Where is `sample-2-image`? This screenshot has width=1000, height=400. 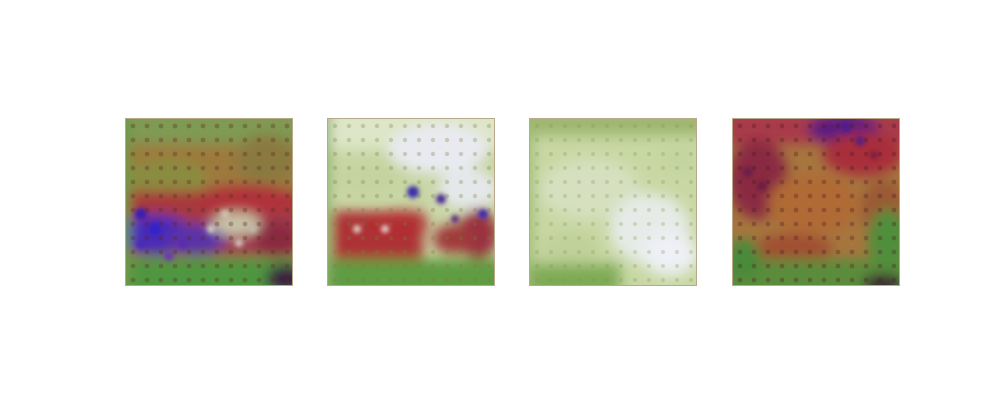
sample-2-image is located at coordinates (411, 202).